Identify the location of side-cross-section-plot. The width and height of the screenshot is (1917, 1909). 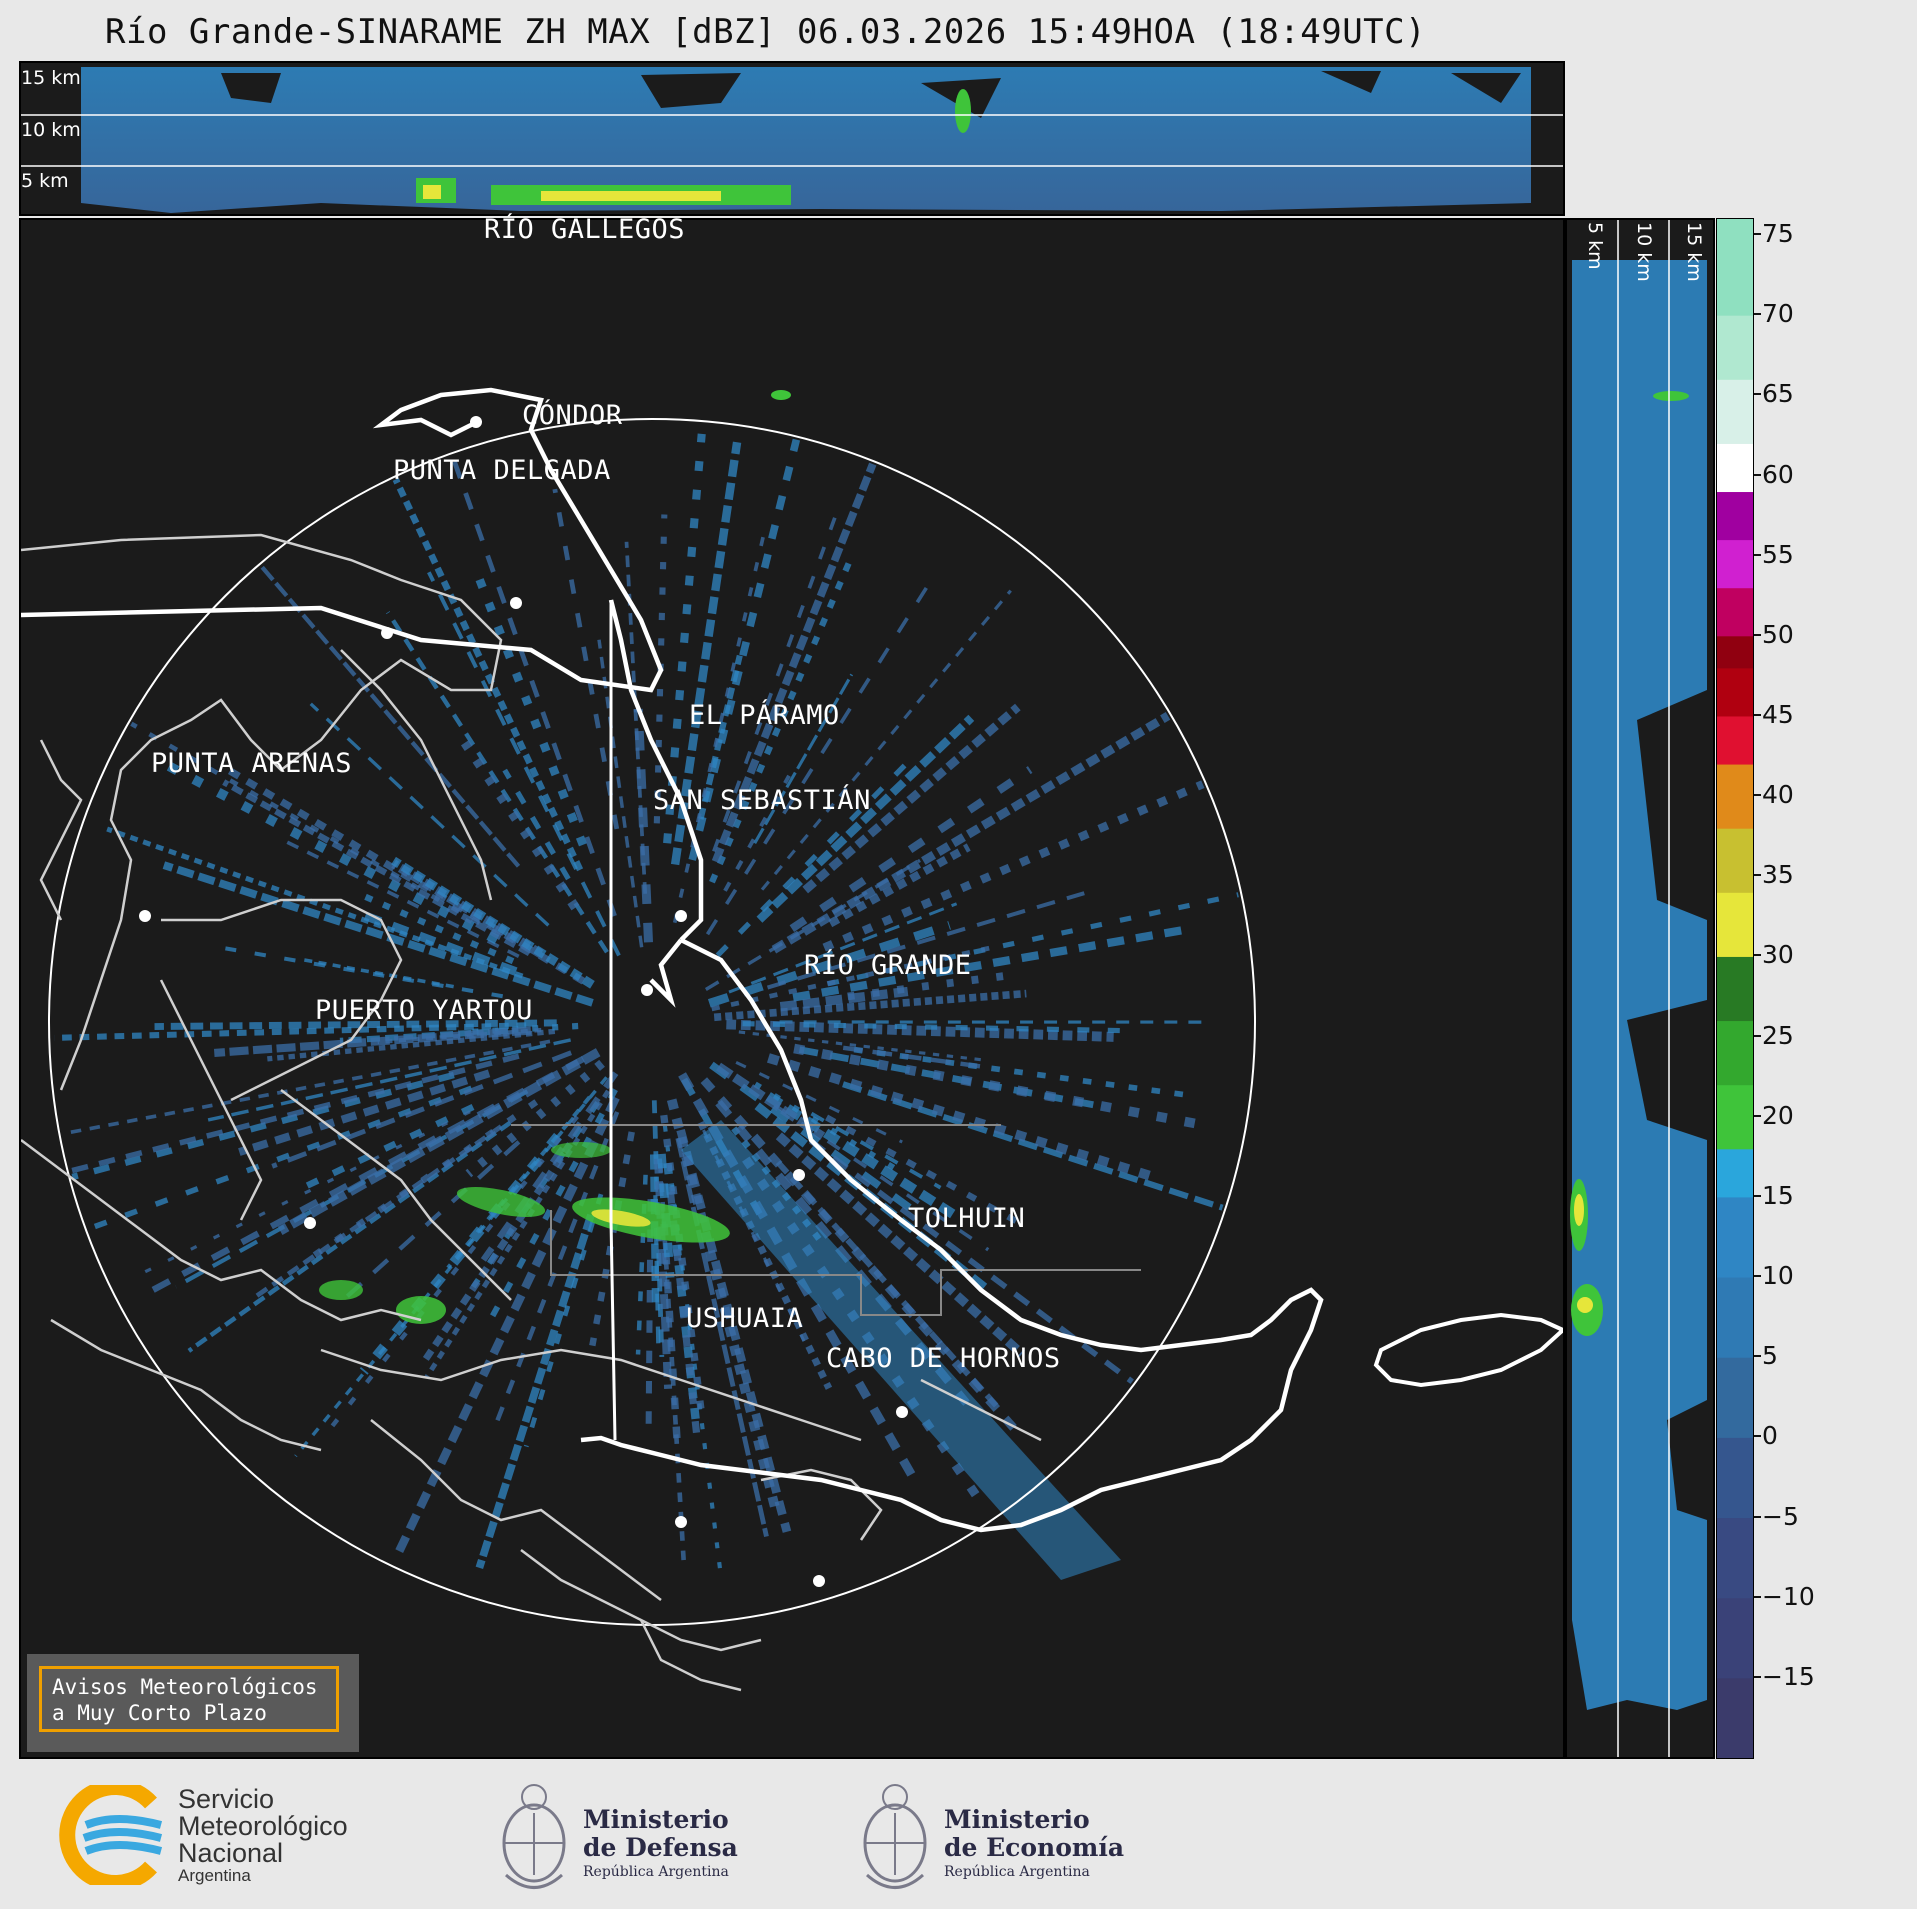
(1638, 988).